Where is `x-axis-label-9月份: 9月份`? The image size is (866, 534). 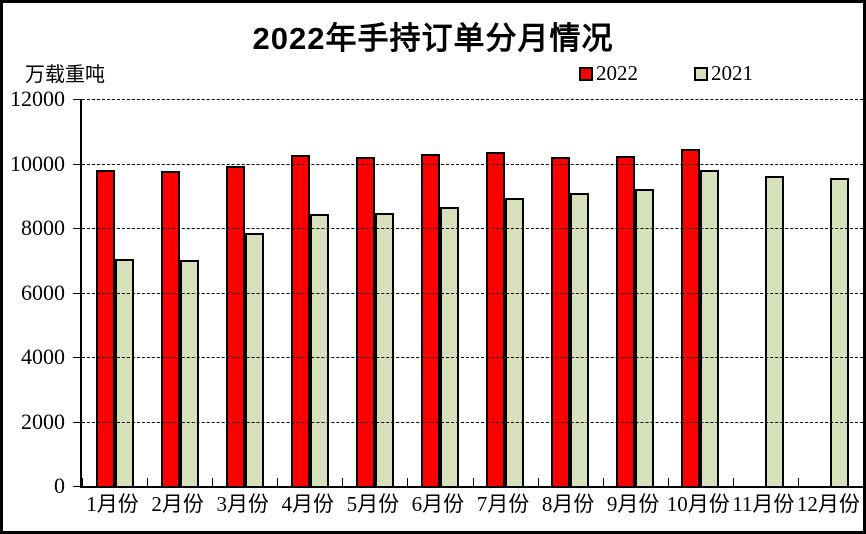
x-axis-label-9月份: 9月份 is located at coordinates (633, 504).